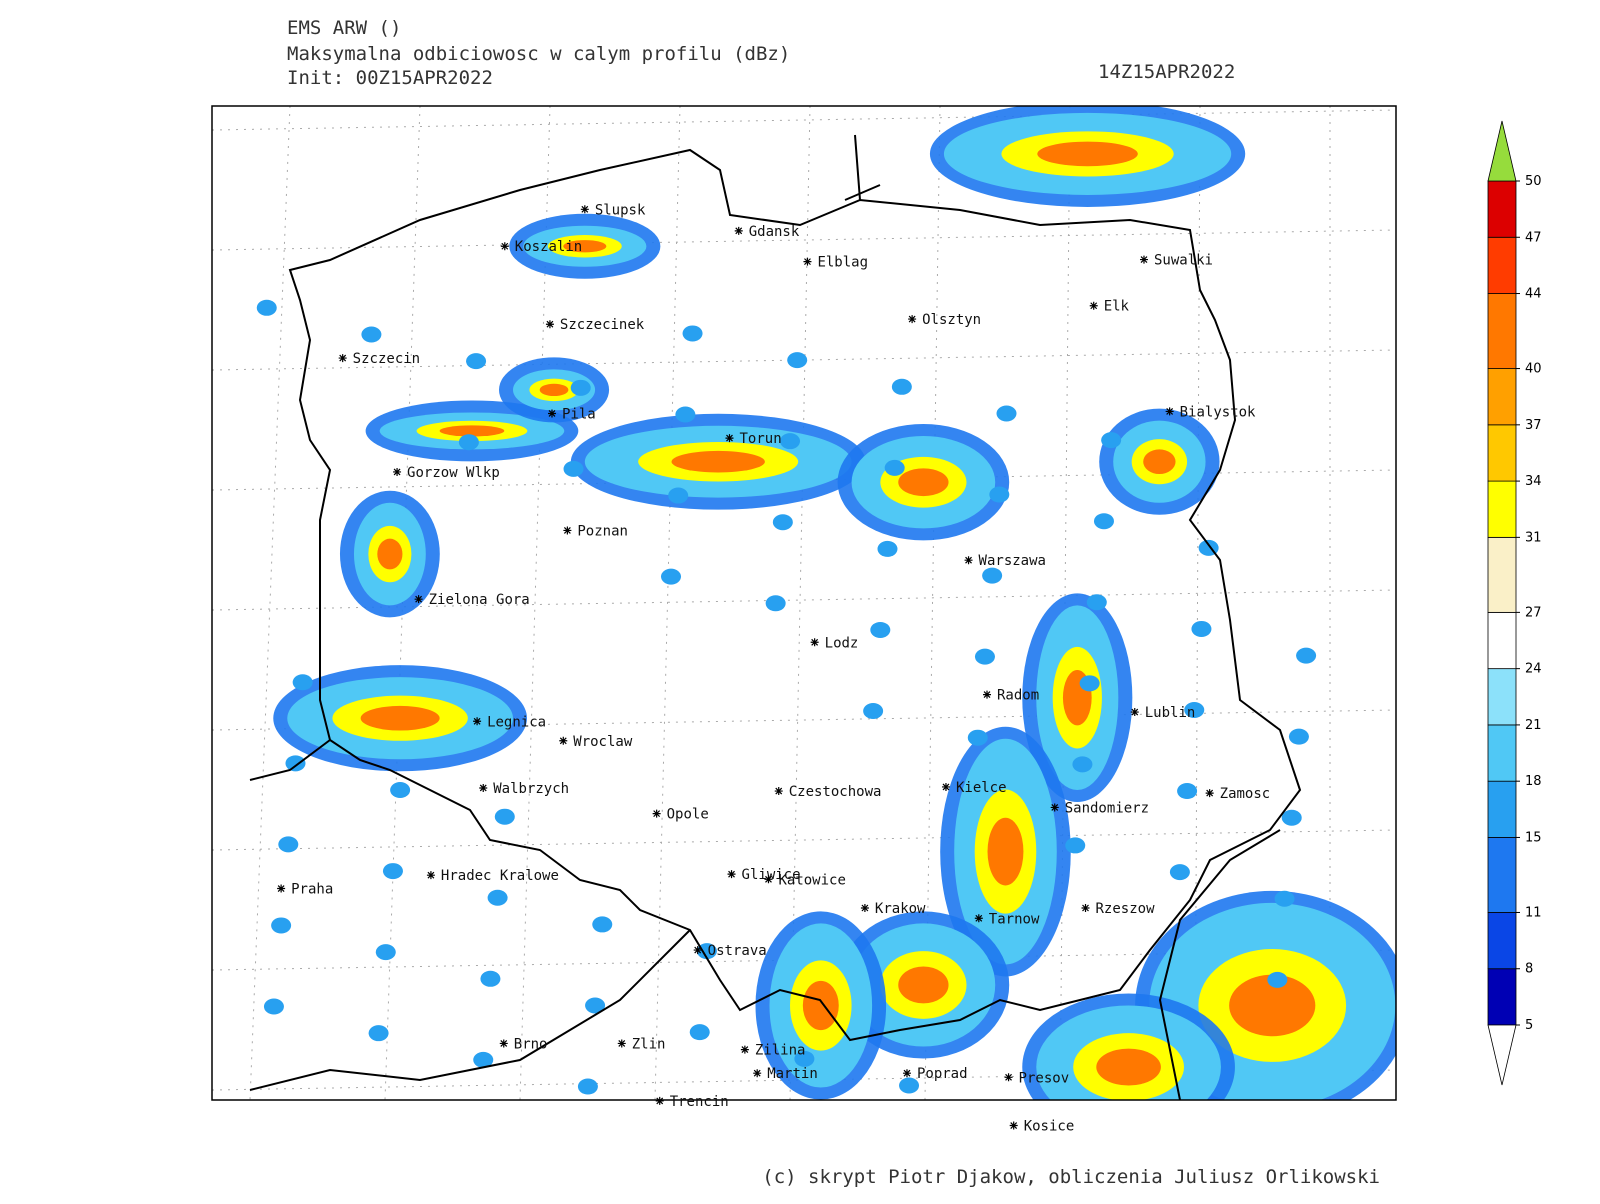 The image size is (1600, 1204). What do you see at coordinates (842, 643) in the screenshot?
I see `city-label: Lodz` at bounding box center [842, 643].